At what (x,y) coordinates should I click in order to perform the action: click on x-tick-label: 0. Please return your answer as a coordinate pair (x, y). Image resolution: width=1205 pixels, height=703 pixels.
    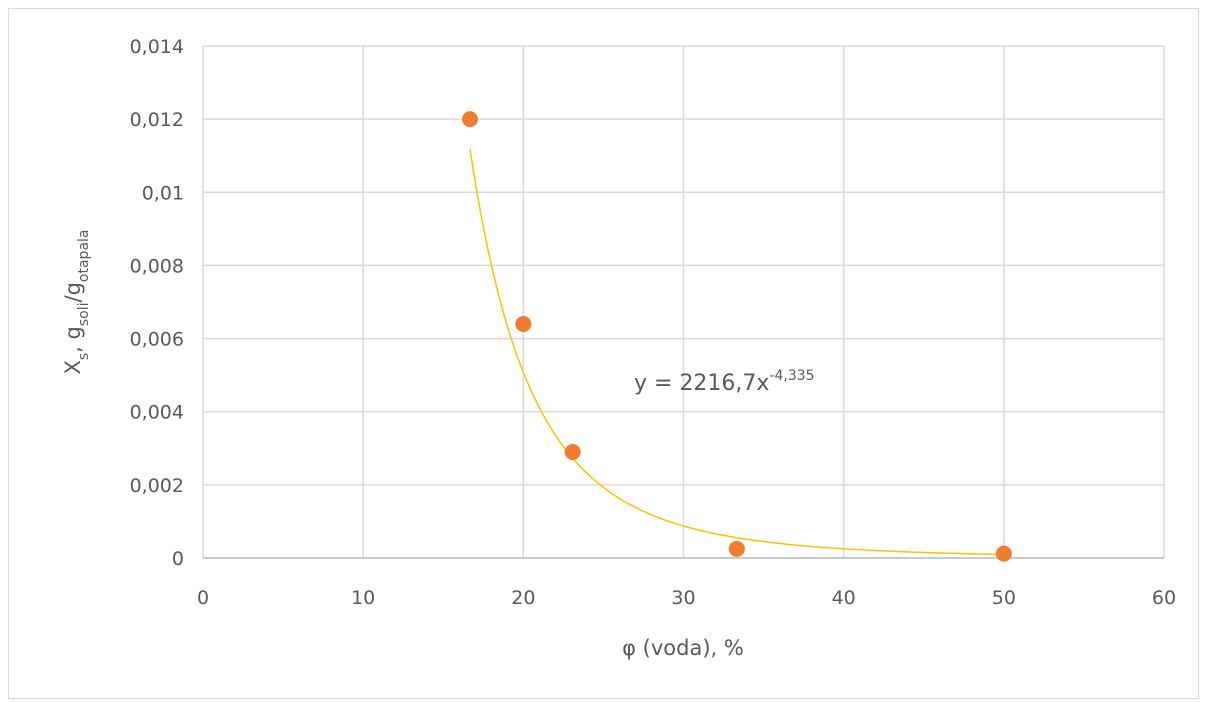
    Looking at the image, I should click on (203, 598).